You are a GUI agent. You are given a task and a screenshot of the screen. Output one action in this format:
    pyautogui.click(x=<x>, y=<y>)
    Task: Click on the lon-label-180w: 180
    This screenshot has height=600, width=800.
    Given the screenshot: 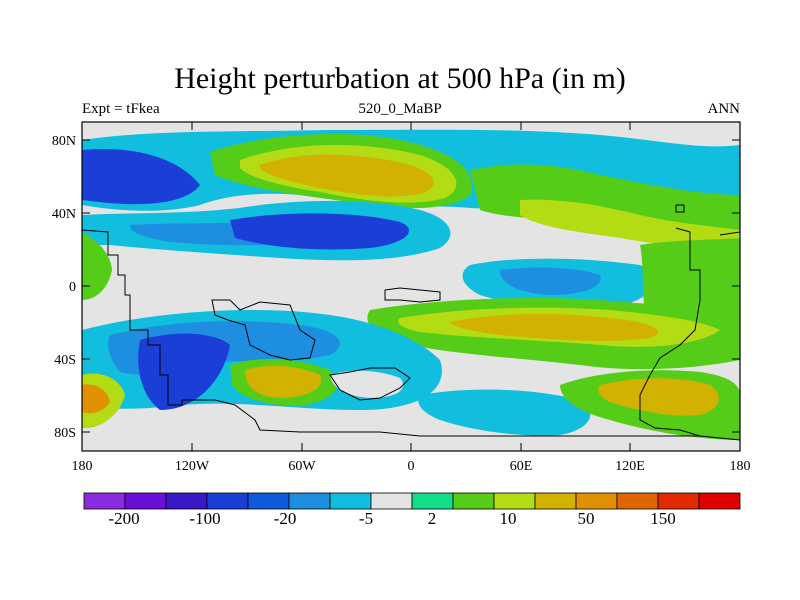 What is the action you would take?
    pyautogui.click(x=82, y=466)
    